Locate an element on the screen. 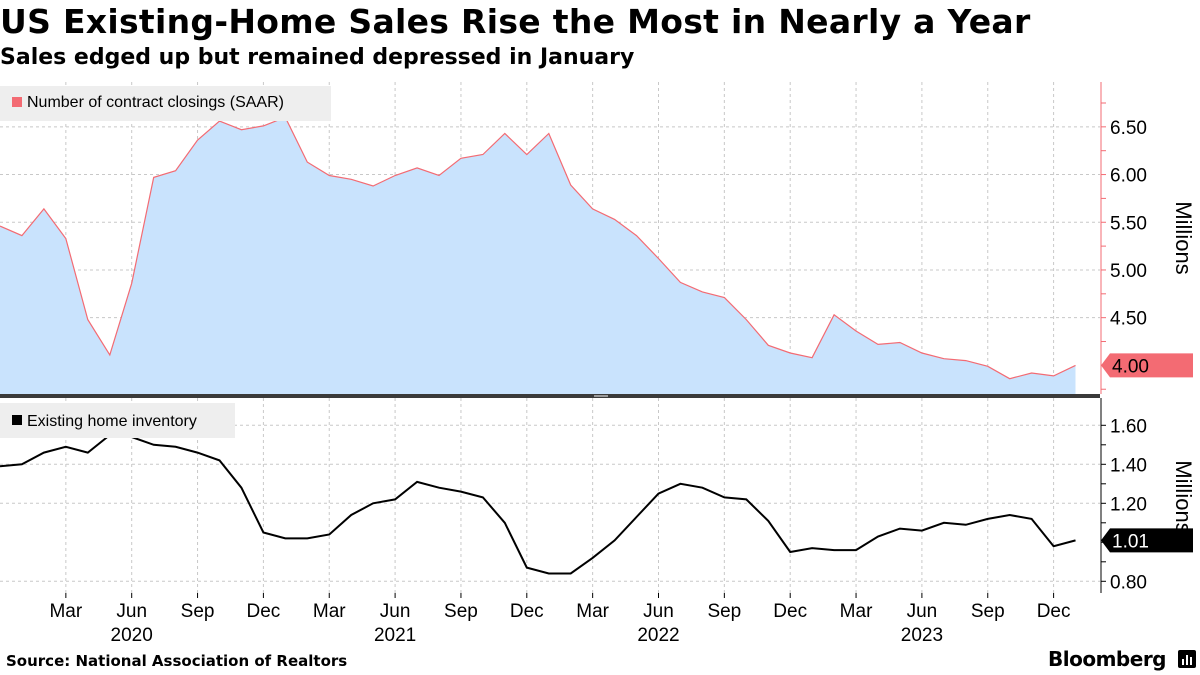 This screenshot has width=1200, height=675. panel-divider is located at coordinates (550, 396).